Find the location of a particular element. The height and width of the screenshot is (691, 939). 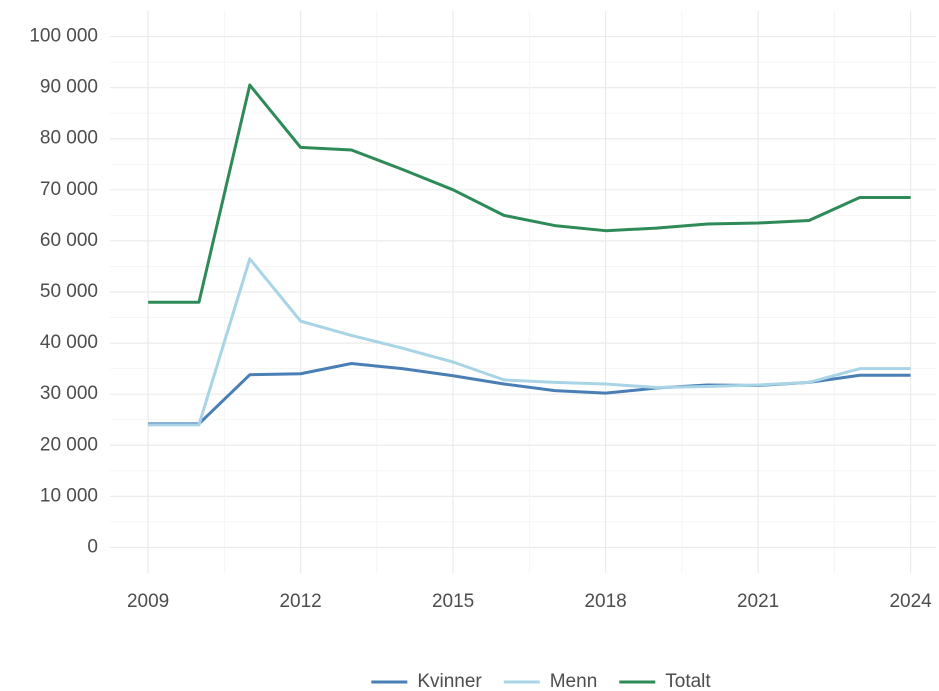

y-tick-label: 70 000 is located at coordinates (69, 189).